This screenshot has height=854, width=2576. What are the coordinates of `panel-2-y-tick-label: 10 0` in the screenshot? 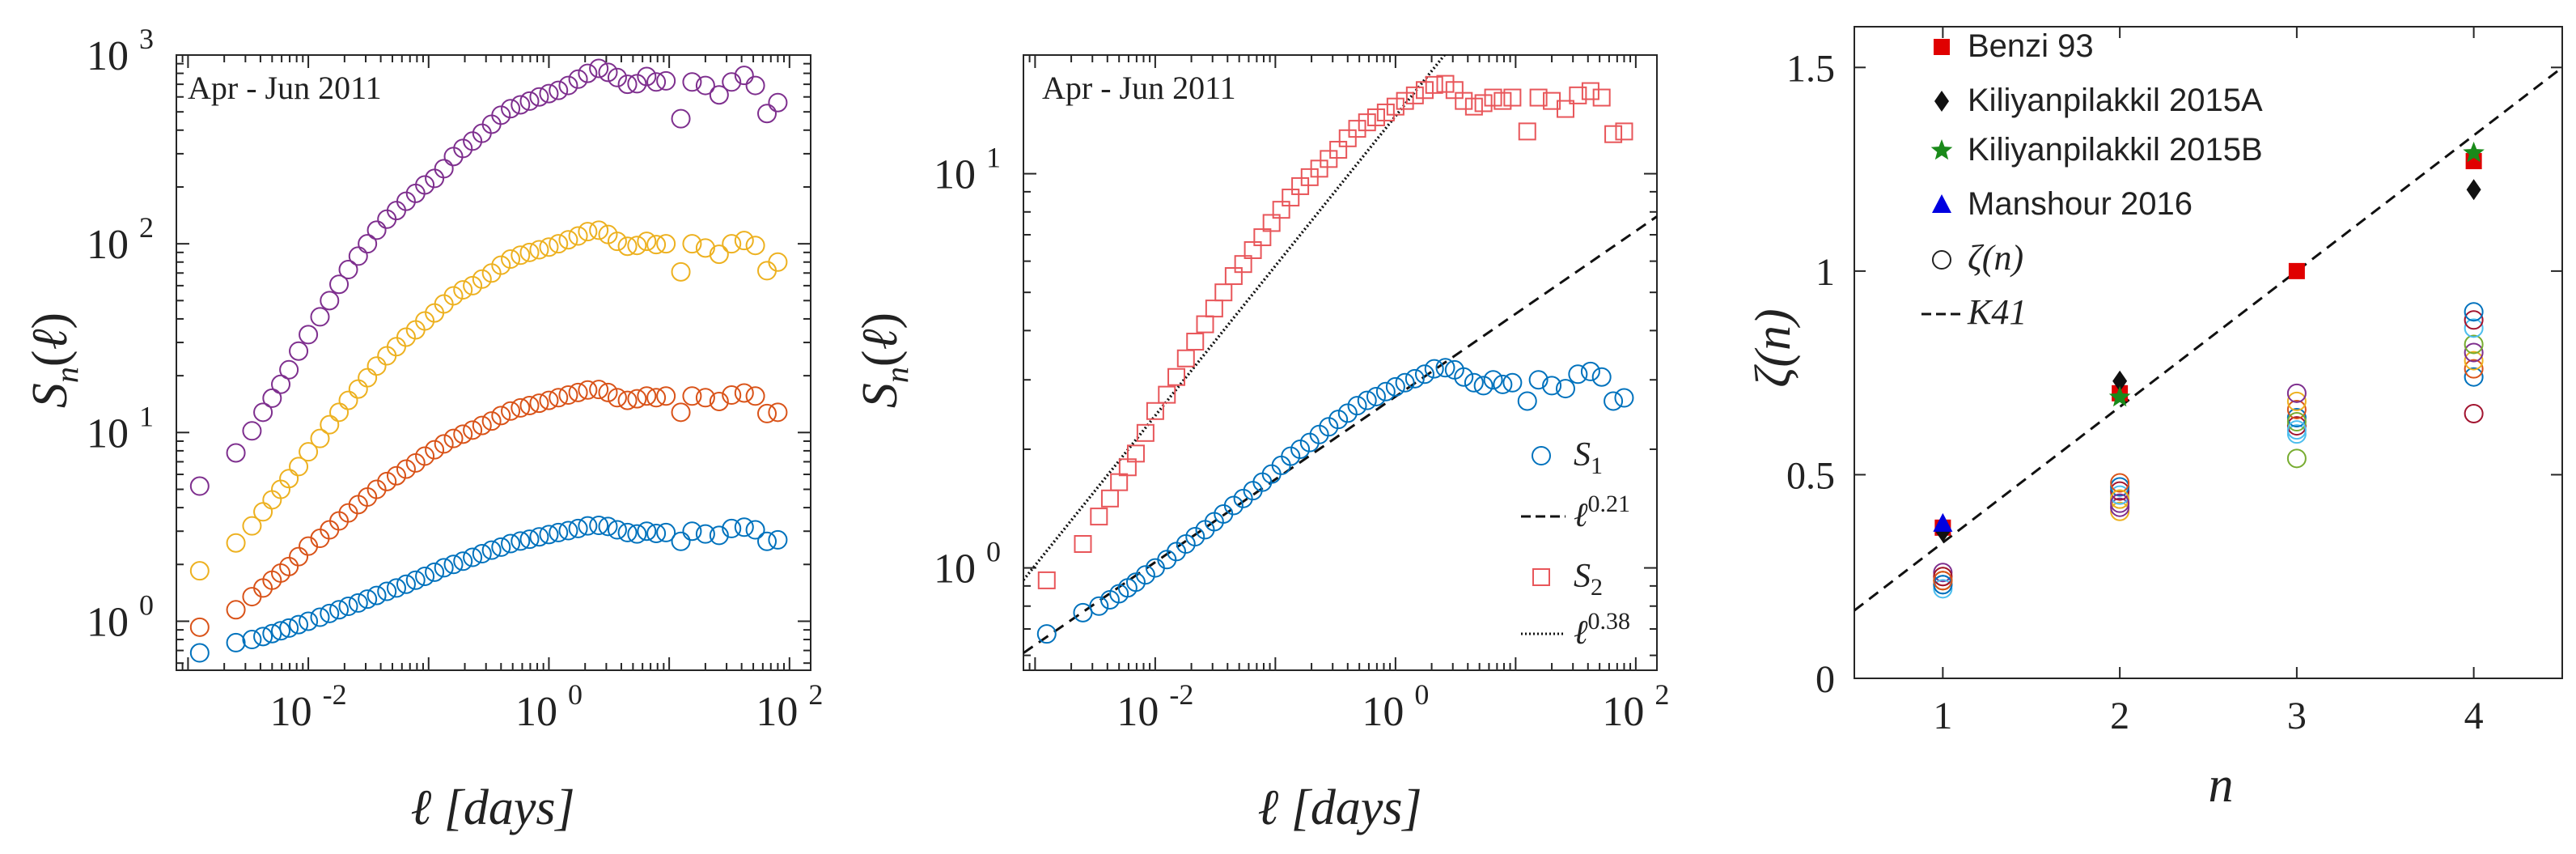 It's located at (967, 564).